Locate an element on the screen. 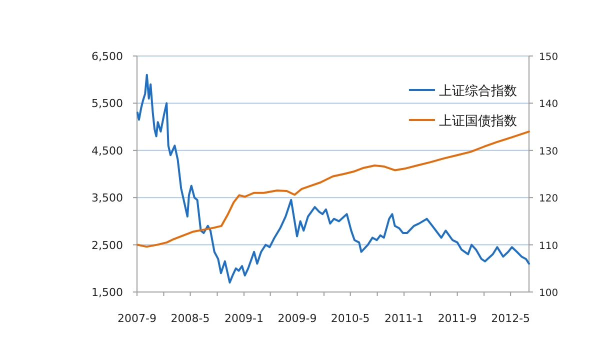 The width and height of the screenshot is (605, 341). y2-tick-label: 110 is located at coordinates (548, 246).